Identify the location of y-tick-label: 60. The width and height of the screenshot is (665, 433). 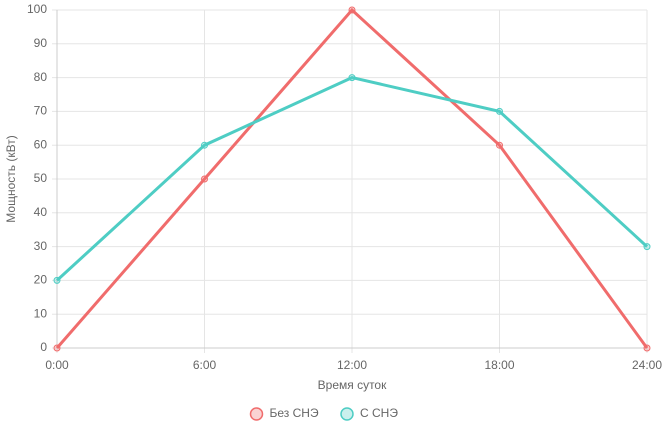
(41, 144).